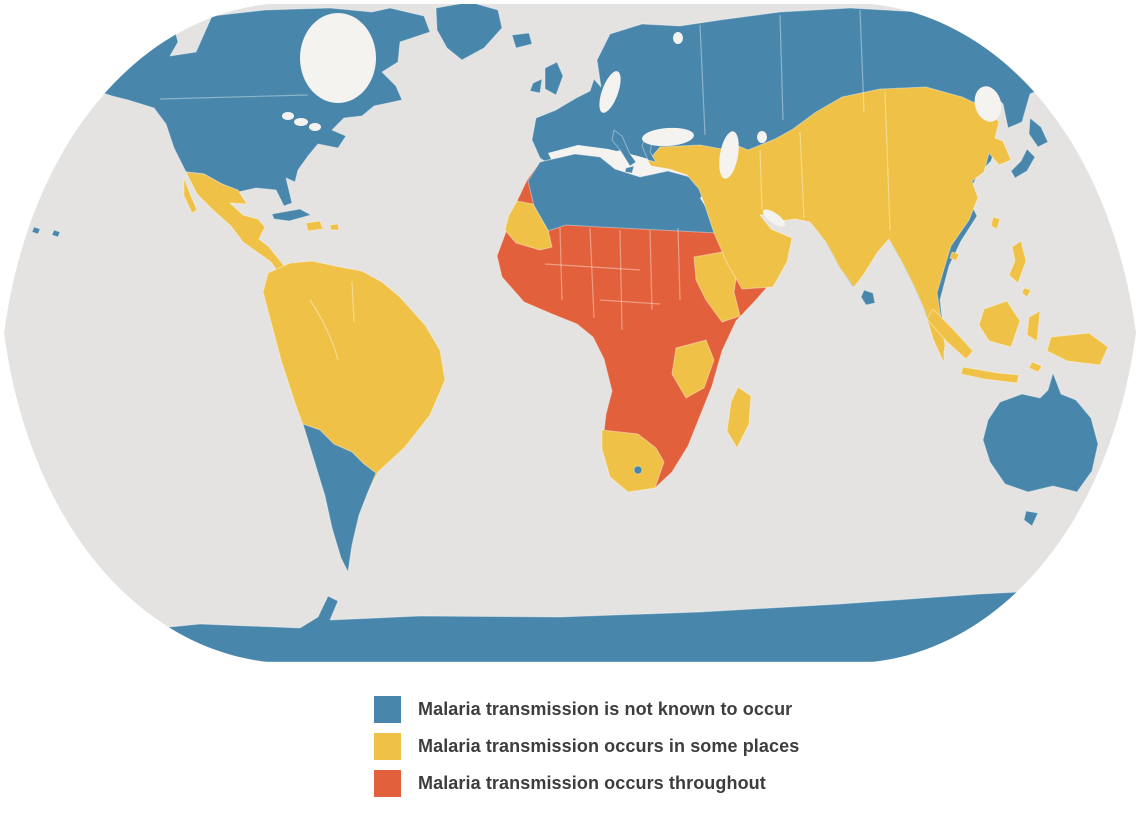 This screenshot has width=1140, height=815. I want to click on legend-row-throughout: Malaria transmission occurs throughout, so click(586, 783).